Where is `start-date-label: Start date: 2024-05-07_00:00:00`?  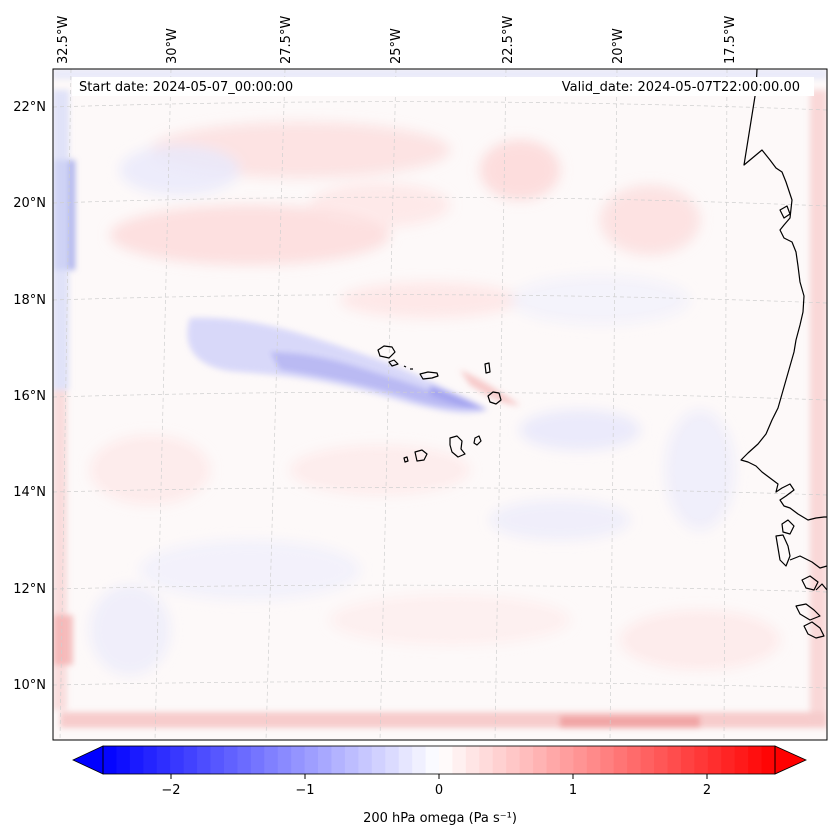
start-date-label: Start date: 2024-05-07_00:00:00 is located at coordinates (186, 87).